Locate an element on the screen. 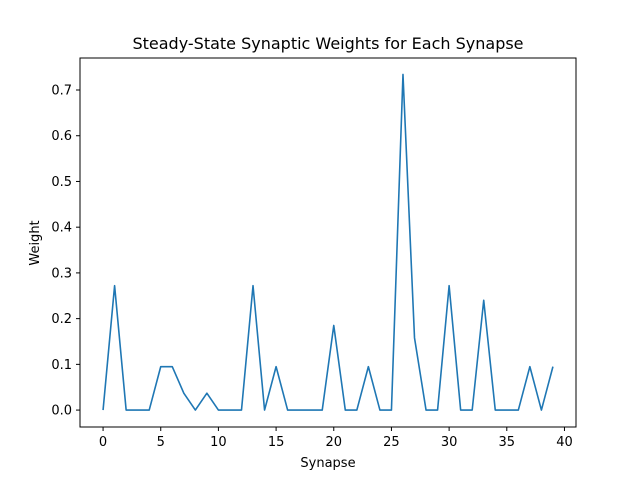 The image size is (640, 480). y-tick-label: 0.1 is located at coordinates (61, 365).